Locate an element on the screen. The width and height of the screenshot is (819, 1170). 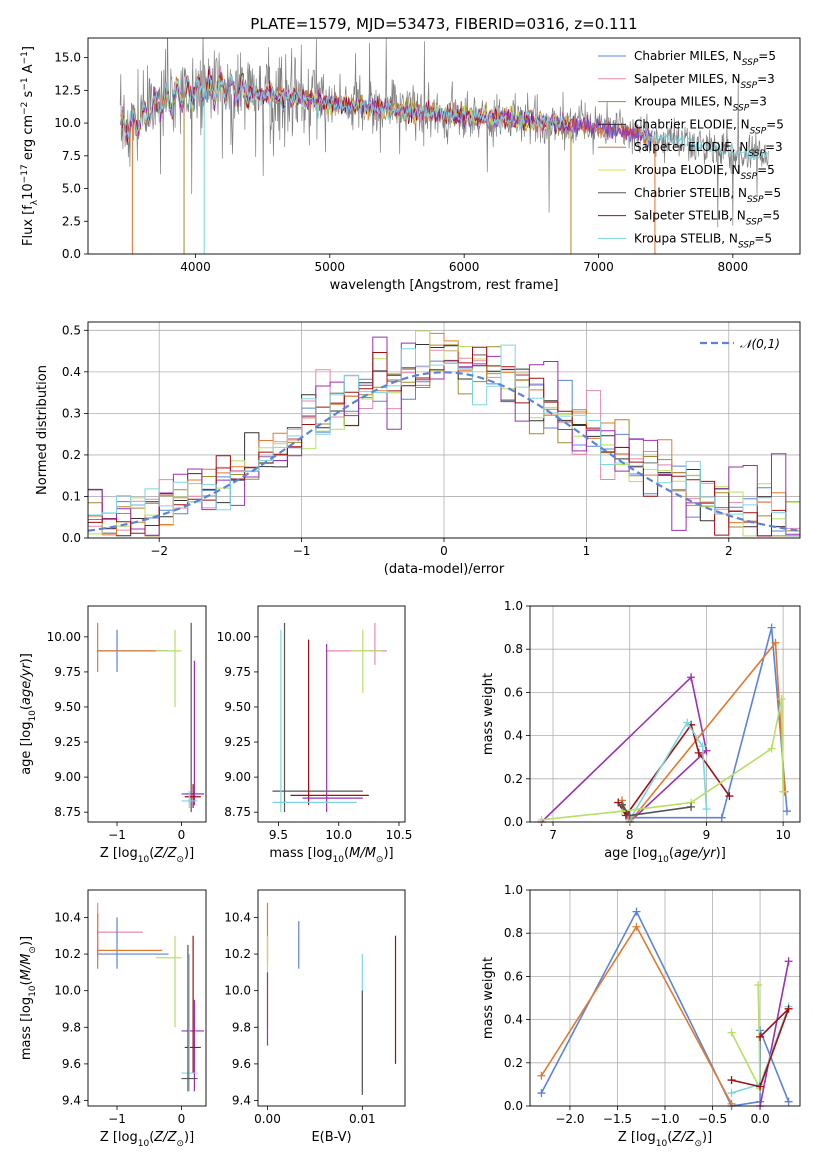
legend-entry: Chabrier MILES, NSSP=5 is located at coordinates (705, 58).